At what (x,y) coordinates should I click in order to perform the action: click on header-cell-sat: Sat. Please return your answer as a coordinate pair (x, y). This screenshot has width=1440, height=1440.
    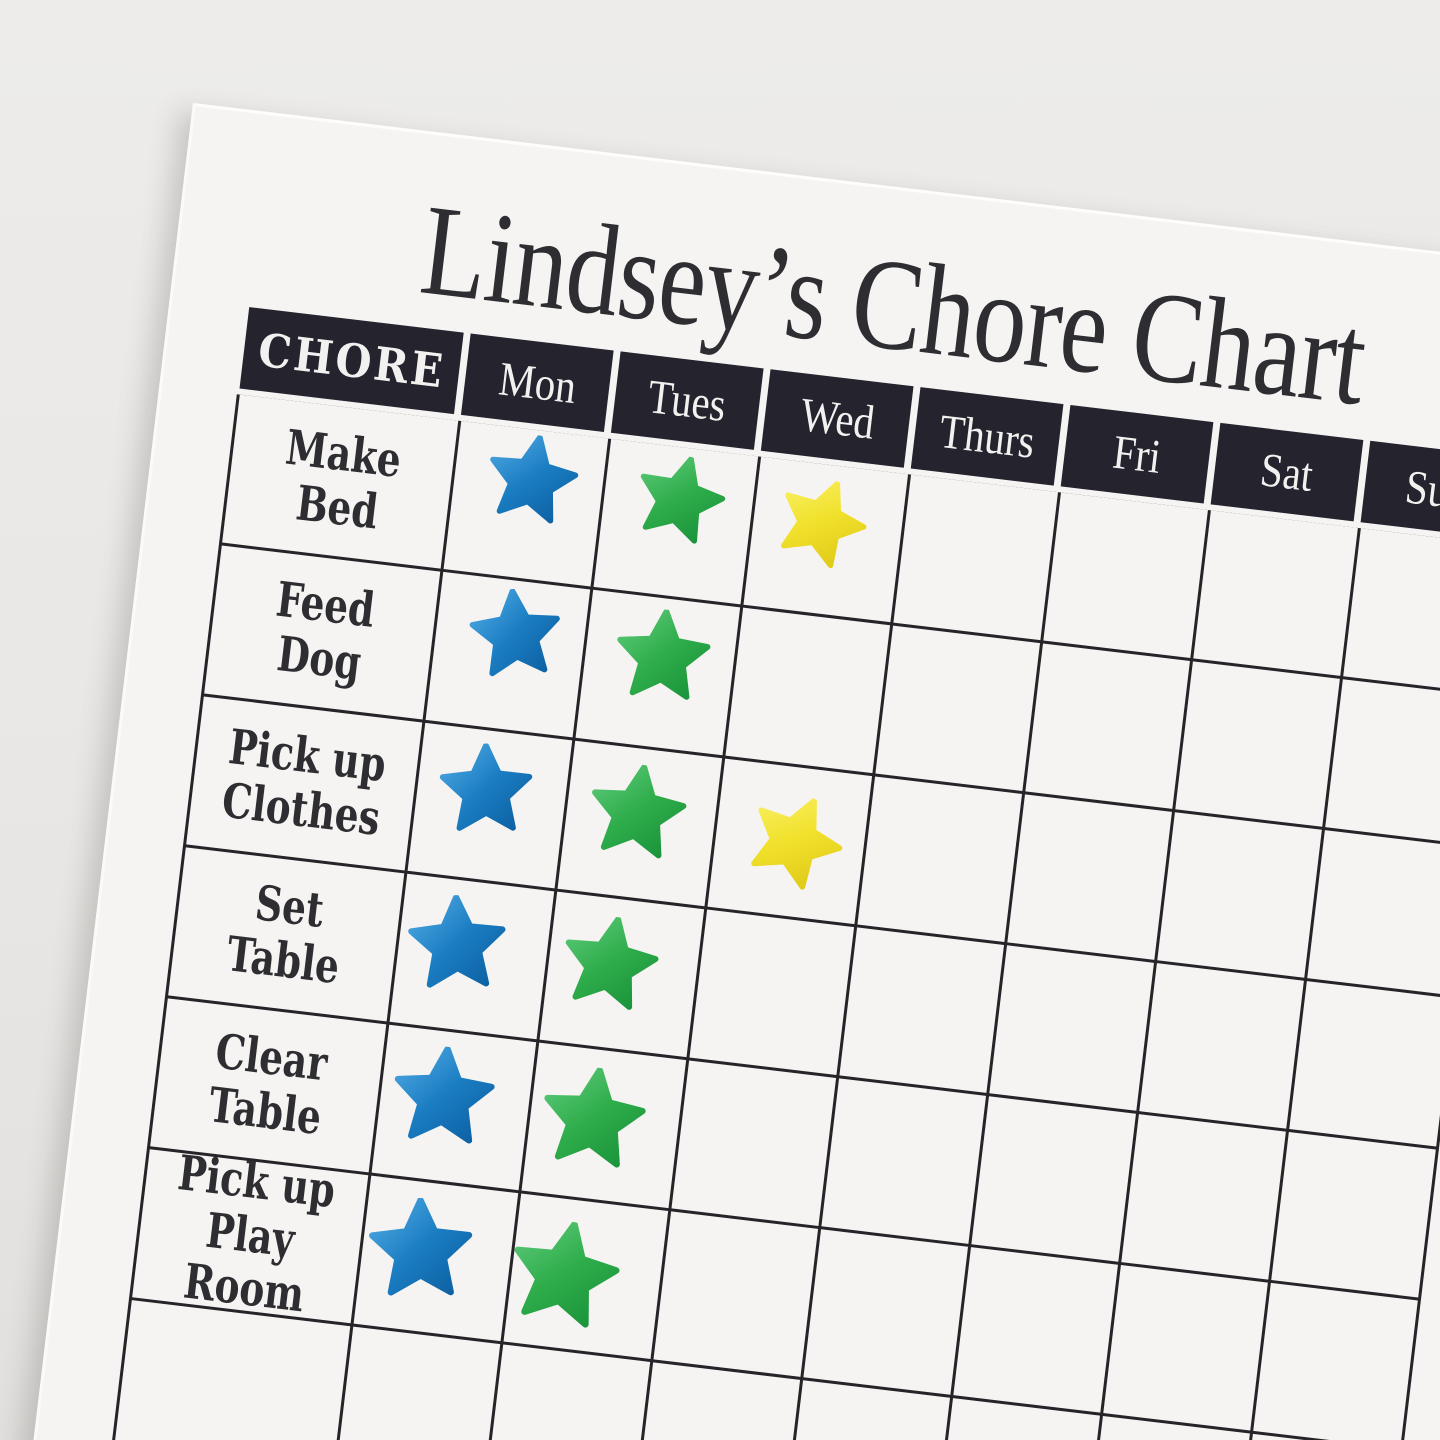
    Looking at the image, I should click on (1287, 472).